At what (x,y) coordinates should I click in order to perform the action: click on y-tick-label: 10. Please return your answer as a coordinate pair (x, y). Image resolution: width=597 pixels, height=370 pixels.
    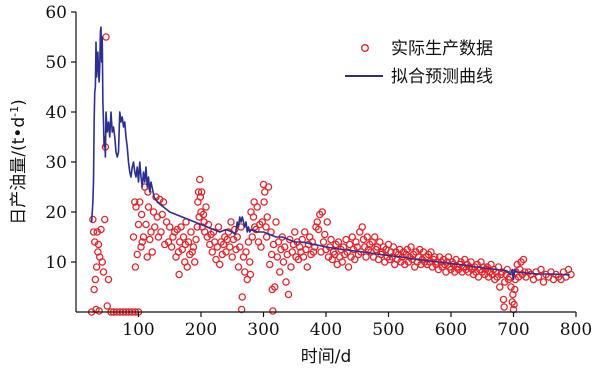
    Looking at the image, I should click on (56, 263).